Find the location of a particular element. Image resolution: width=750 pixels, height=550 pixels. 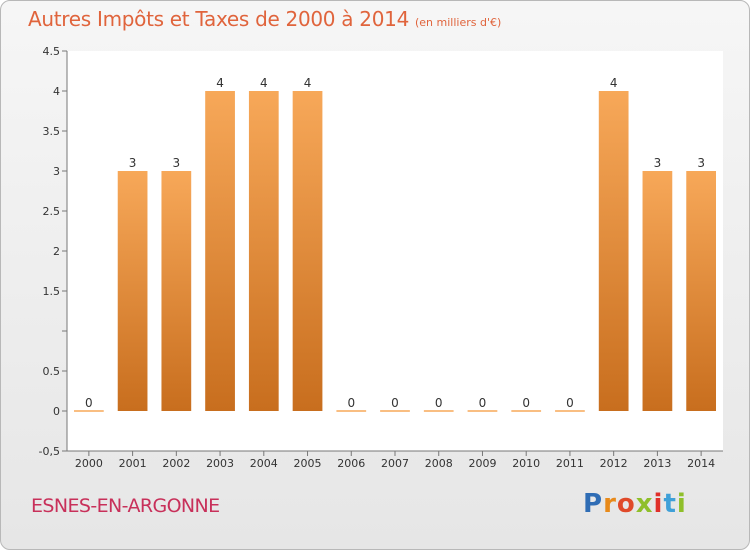

x-tick-label: 2004 is located at coordinates (264, 463).